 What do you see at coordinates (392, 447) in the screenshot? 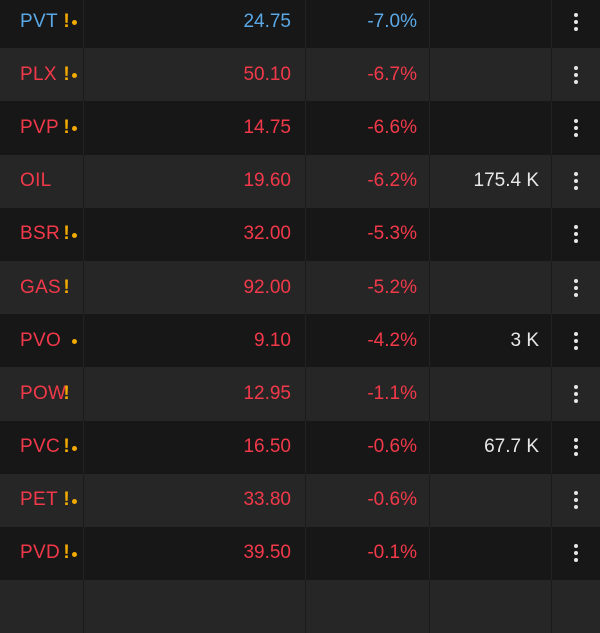
I see `percent-change: -0.6%` at bounding box center [392, 447].